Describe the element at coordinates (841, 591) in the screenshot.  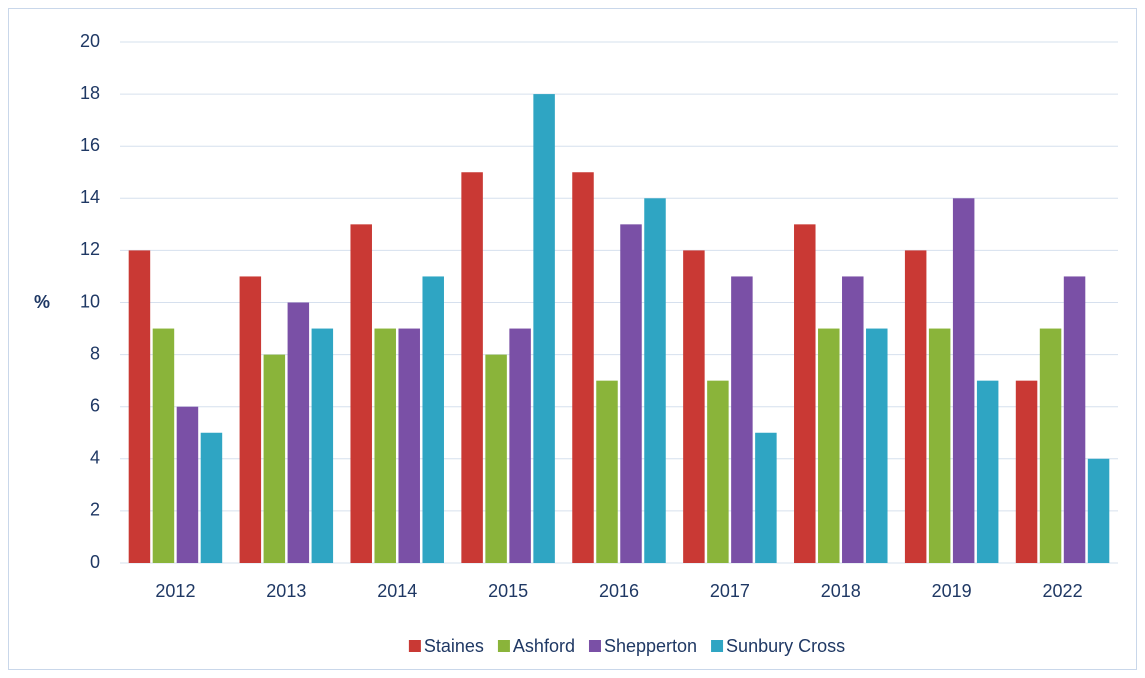
I see `x-tick-label: 2018` at that location.